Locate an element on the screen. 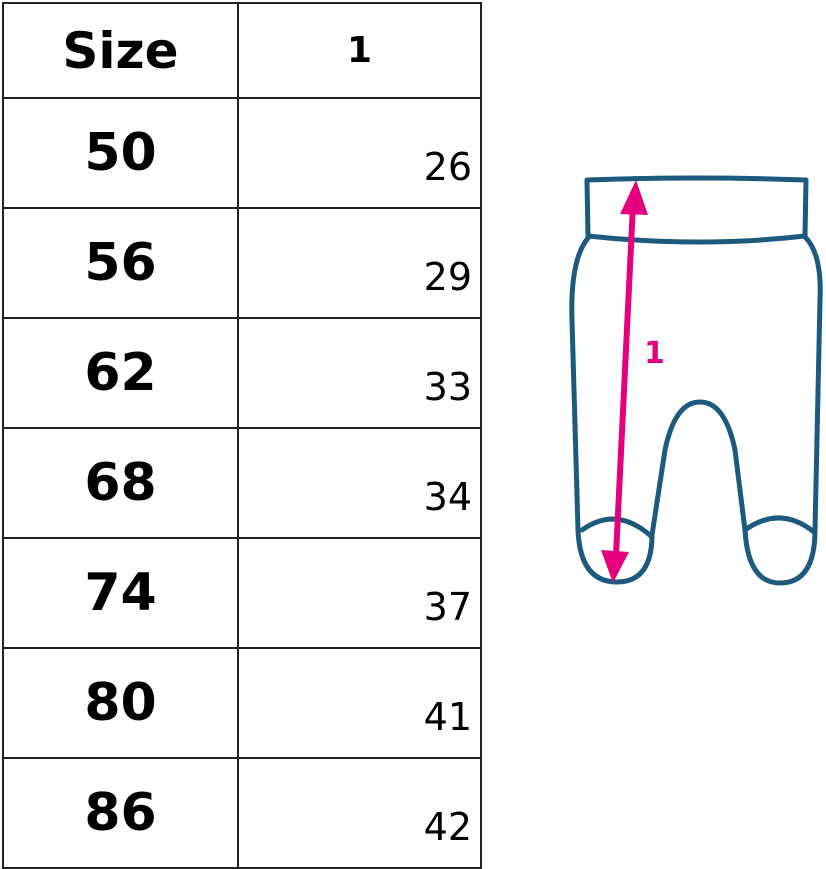 The width and height of the screenshot is (826, 869). pants-body is located at coordinates (696, 410).